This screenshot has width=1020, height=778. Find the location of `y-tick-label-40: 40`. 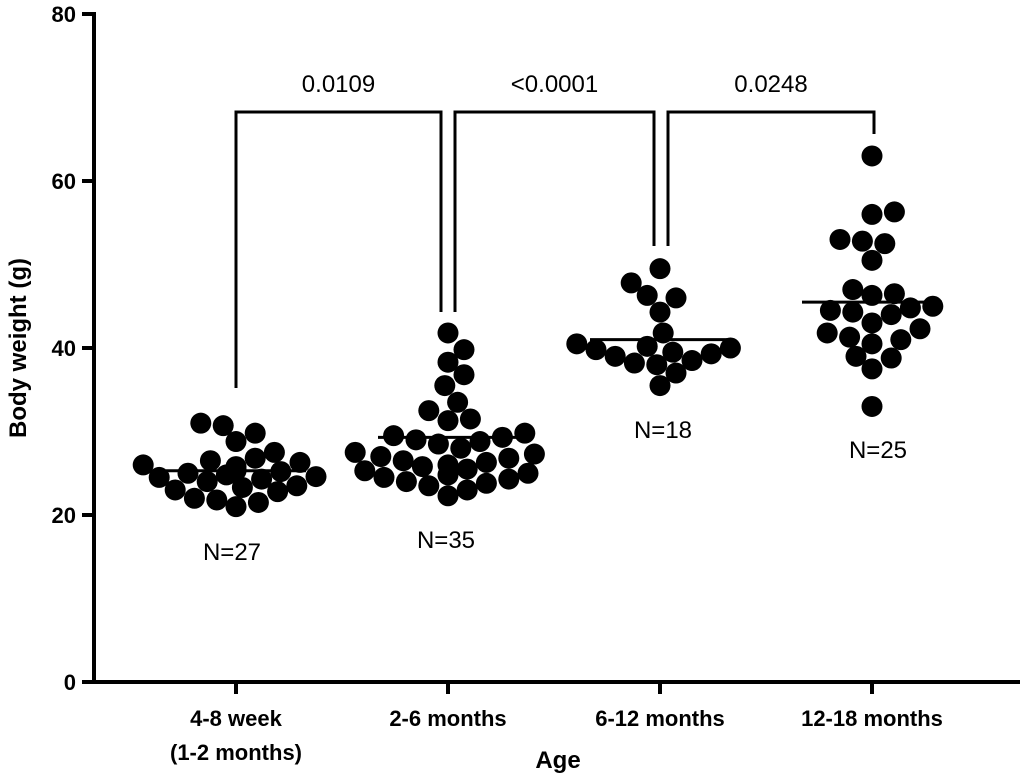

y-tick-label-40: 40 is located at coordinates (64, 348).